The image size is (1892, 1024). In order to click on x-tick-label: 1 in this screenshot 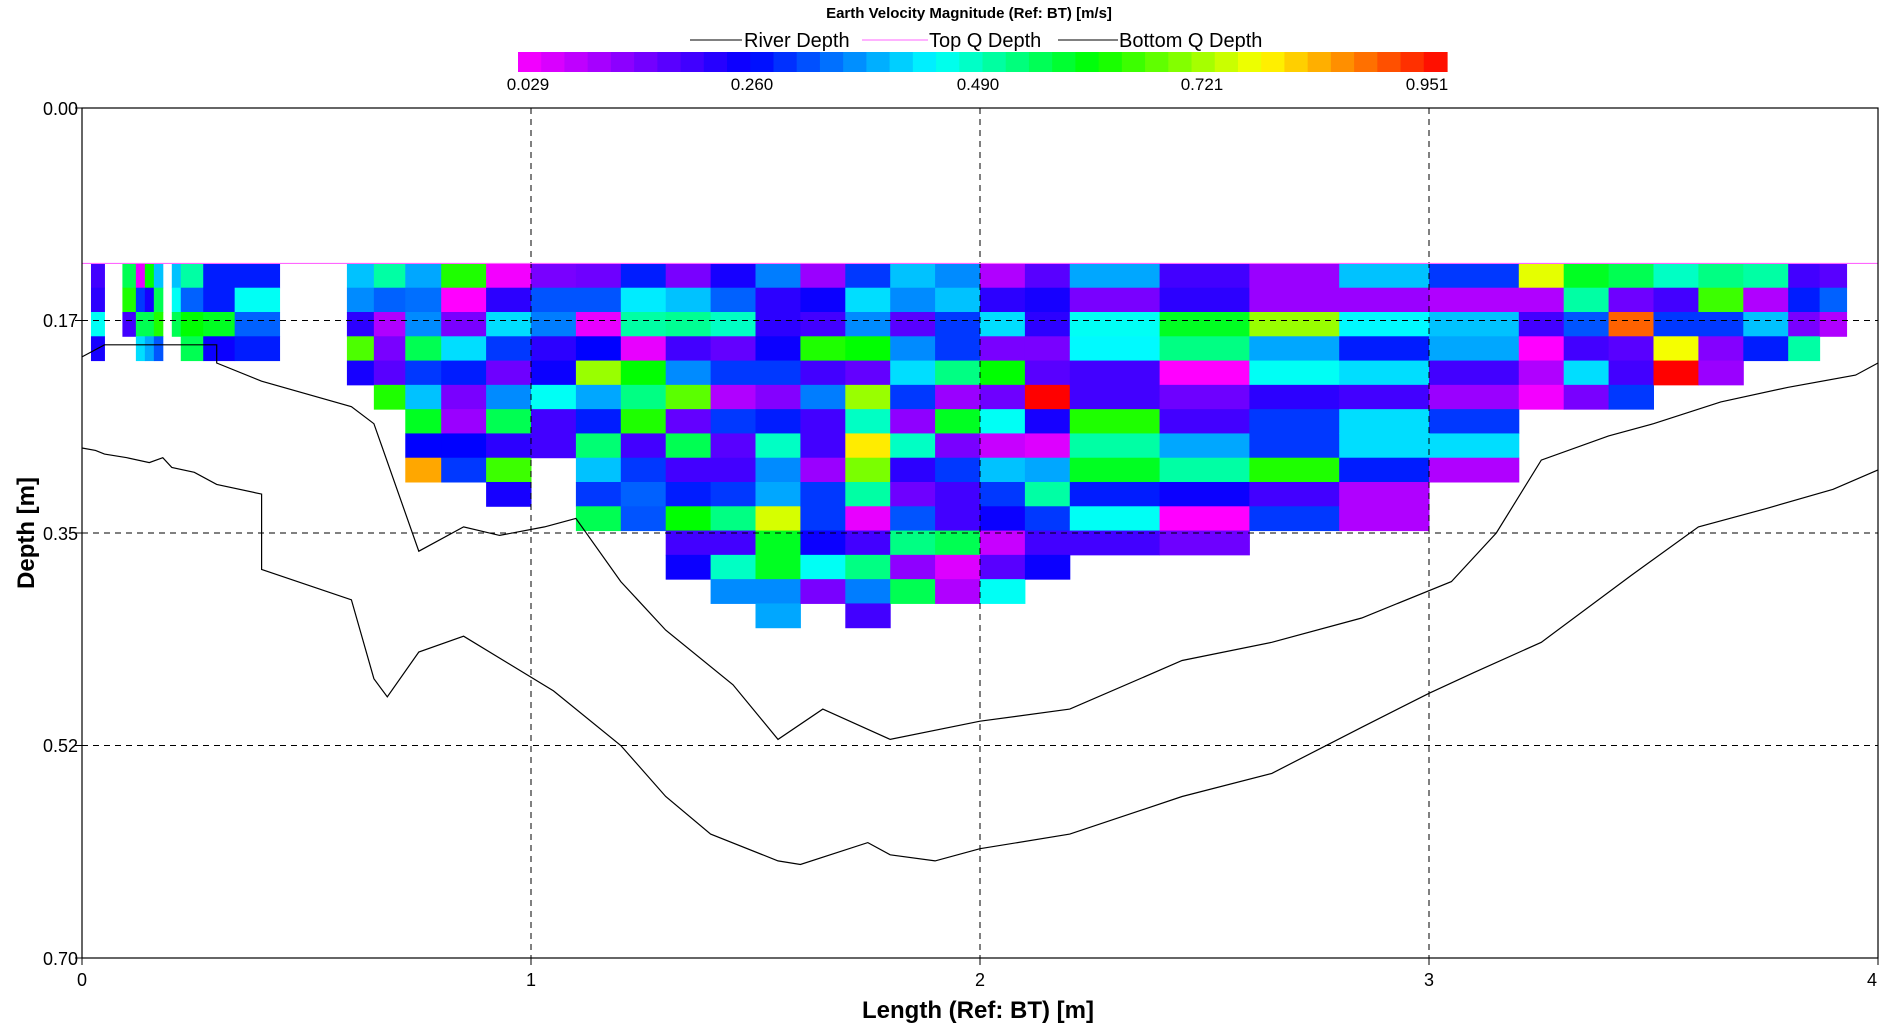, I will do `click(531, 980)`.